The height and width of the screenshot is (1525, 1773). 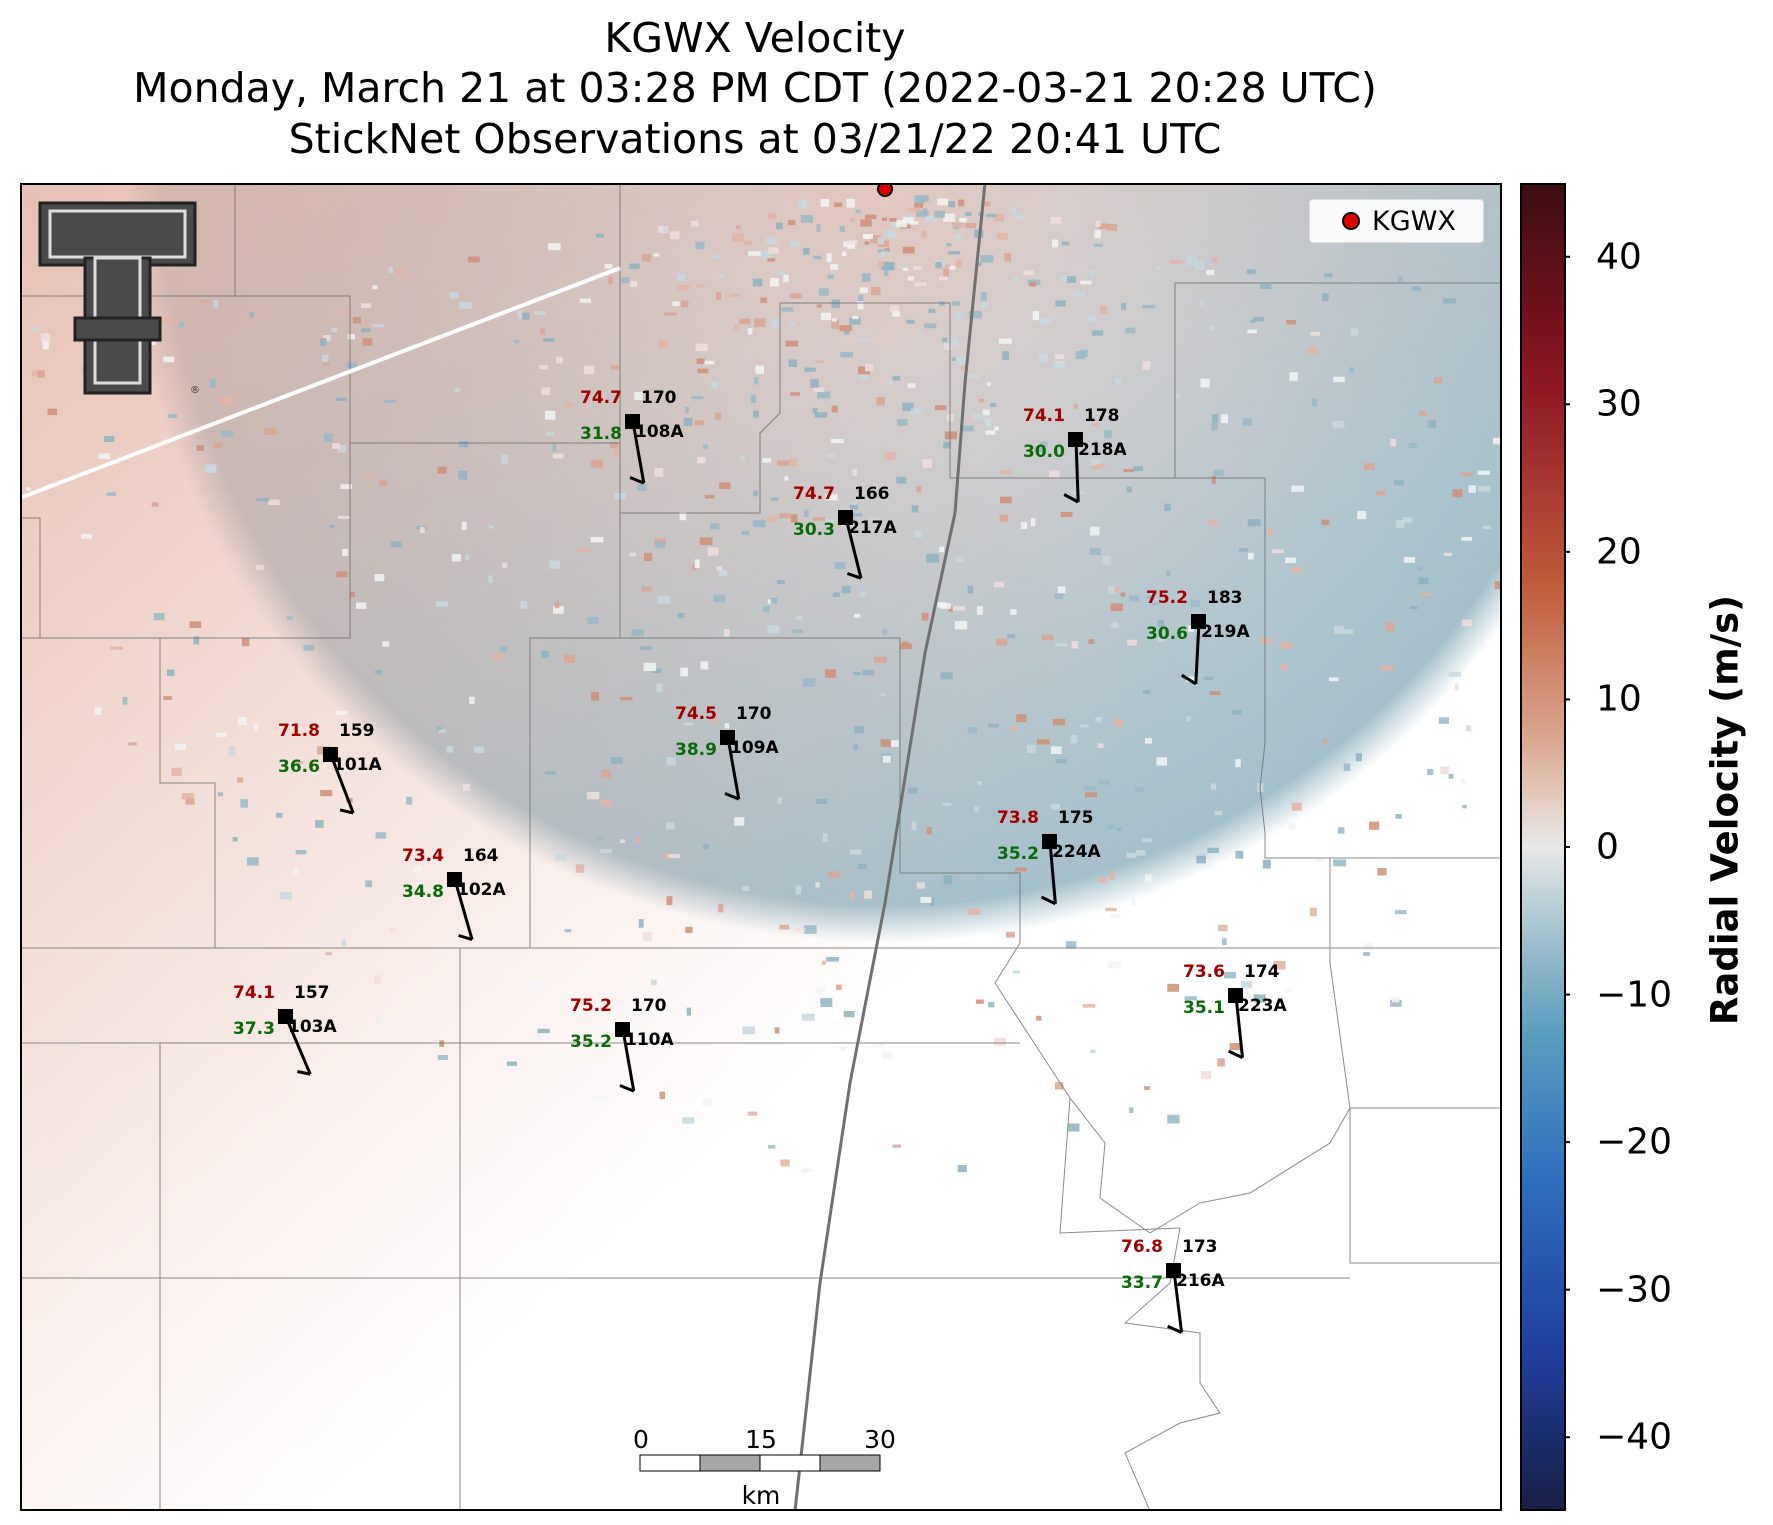 What do you see at coordinates (1142, 1247) in the screenshot?
I see `station-temperature: 76.8` at bounding box center [1142, 1247].